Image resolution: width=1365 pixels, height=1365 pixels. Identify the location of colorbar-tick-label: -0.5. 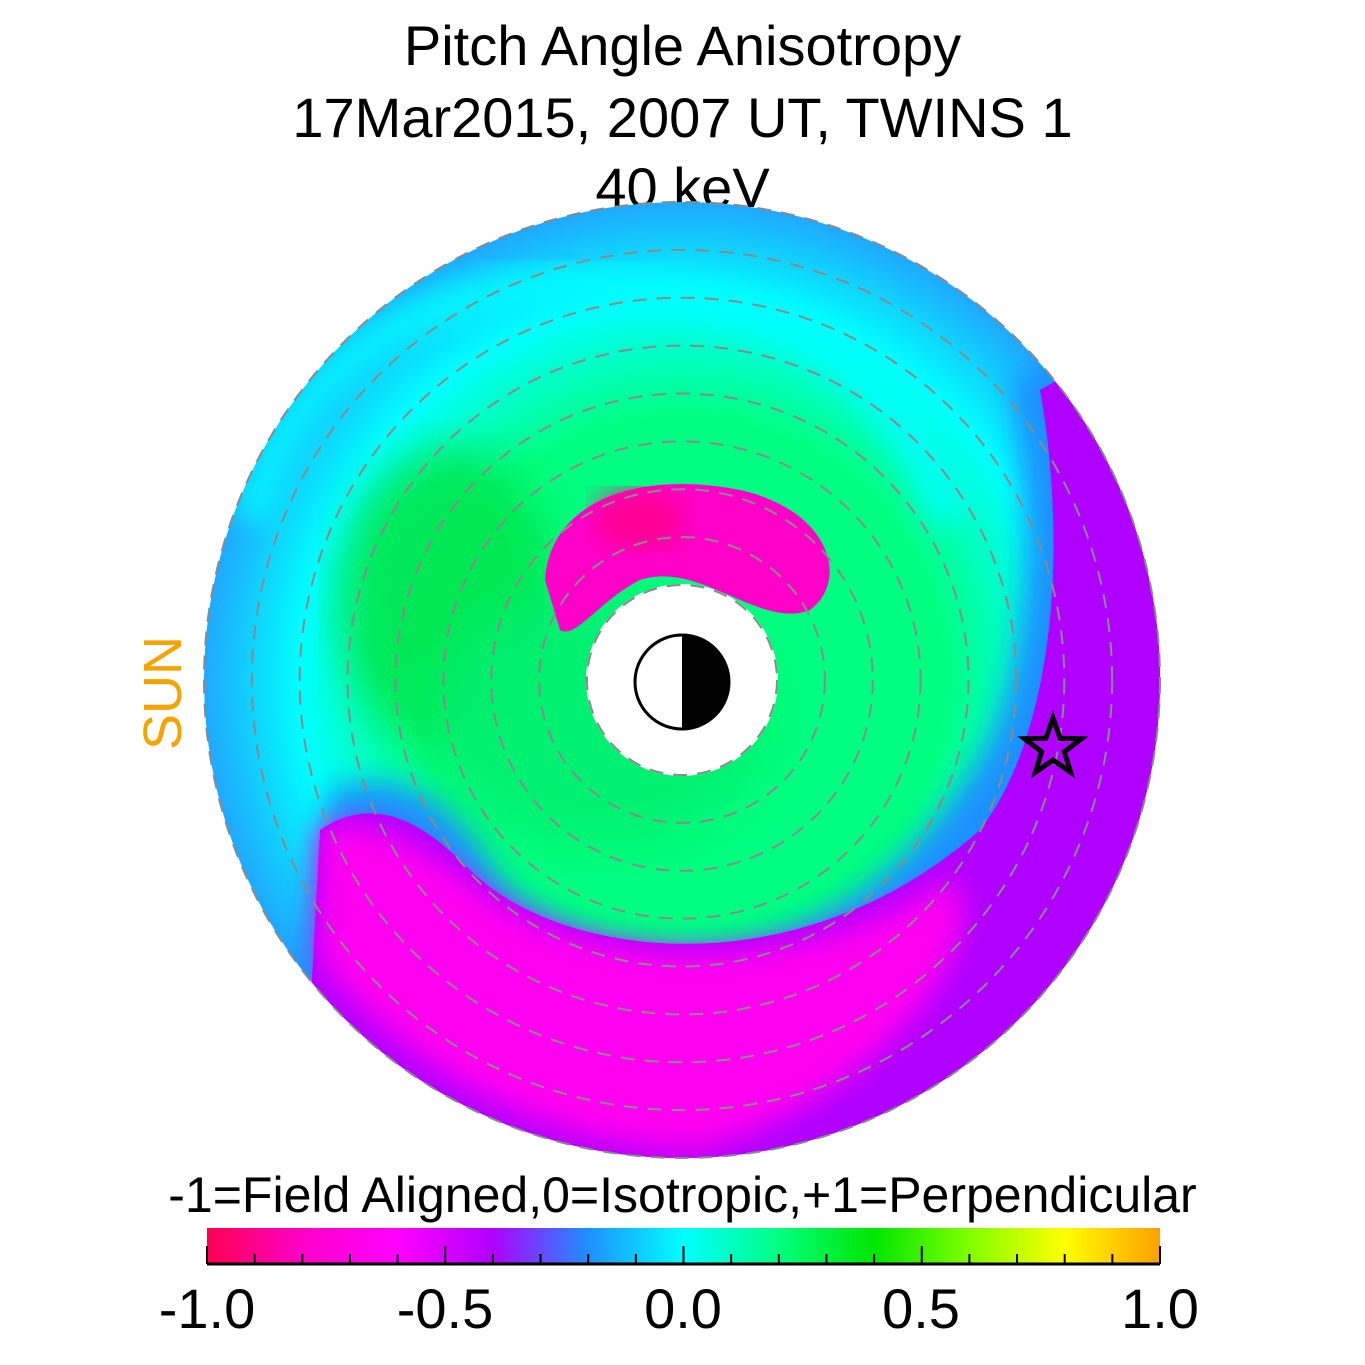
(445, 1308).